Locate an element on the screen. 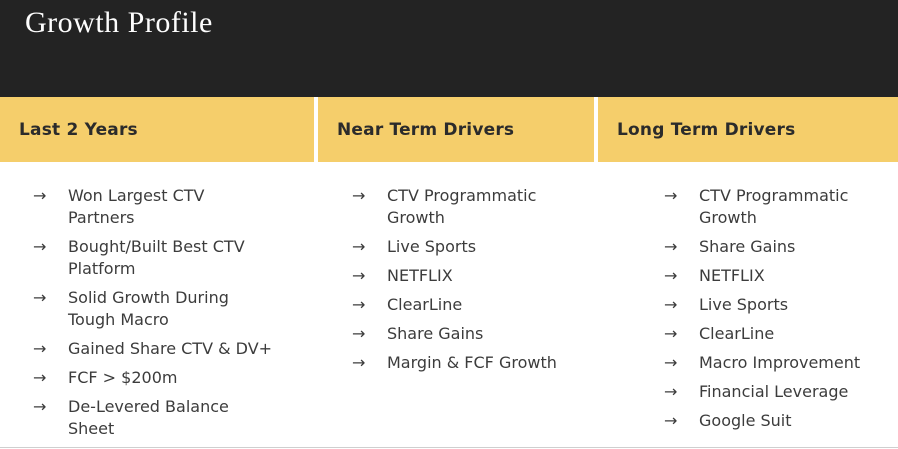 This screenshot has width=898, height=449. list-item-text: Margin & FCF Growth is located at coordinates (472, 362).